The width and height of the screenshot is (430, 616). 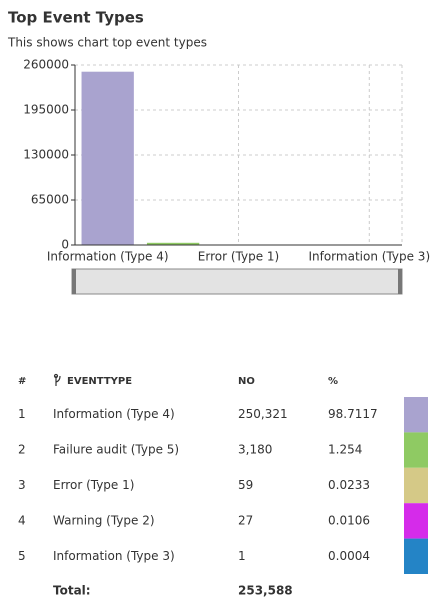 I want to click on column-header: #, so click(x=22, y=381).